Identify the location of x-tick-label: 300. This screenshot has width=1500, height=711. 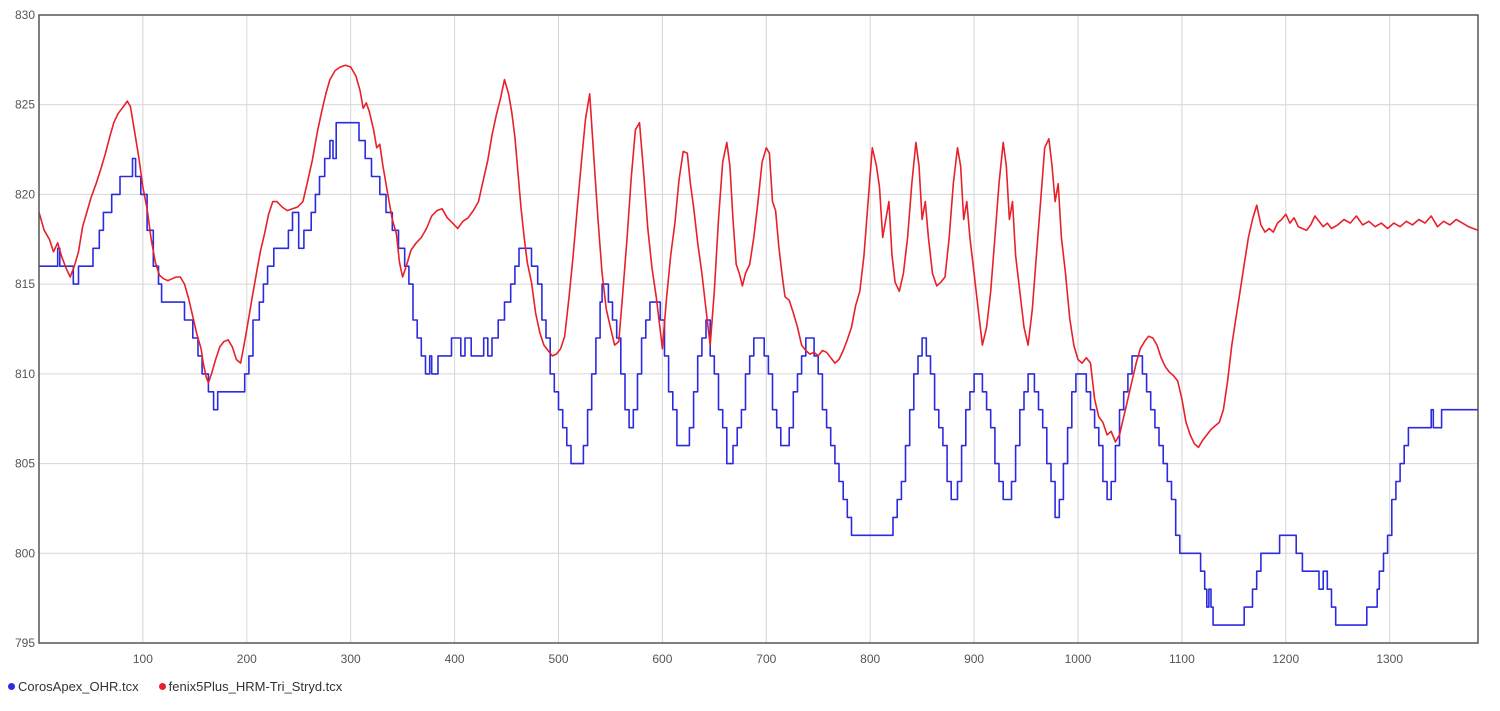
(351, 659).